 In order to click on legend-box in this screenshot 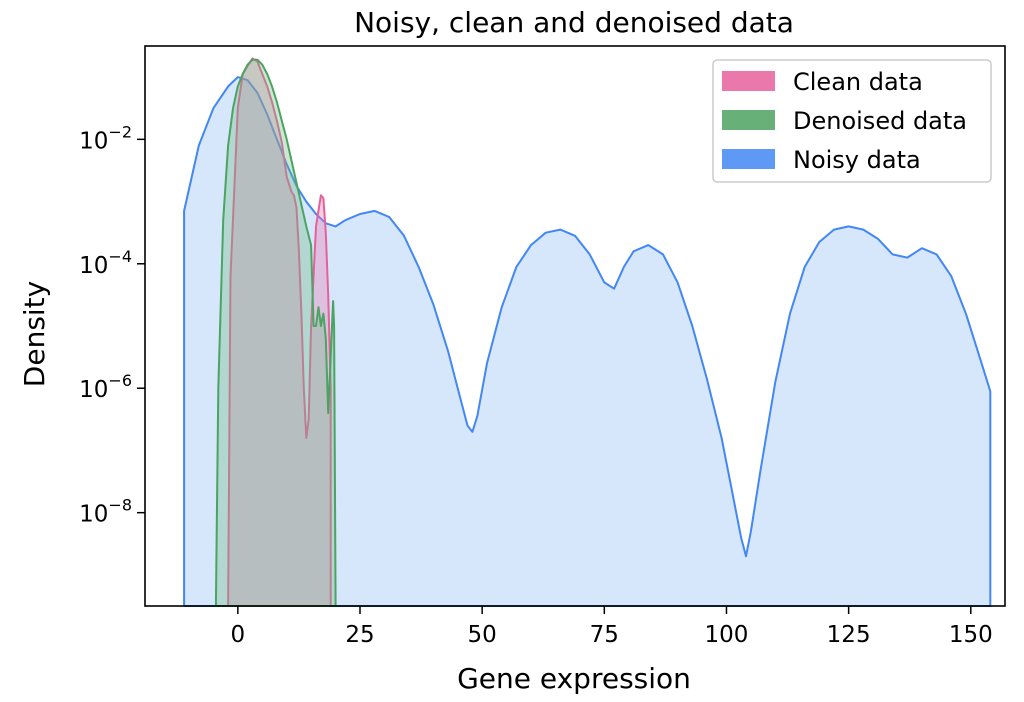, I will do `click(852, 121)`.